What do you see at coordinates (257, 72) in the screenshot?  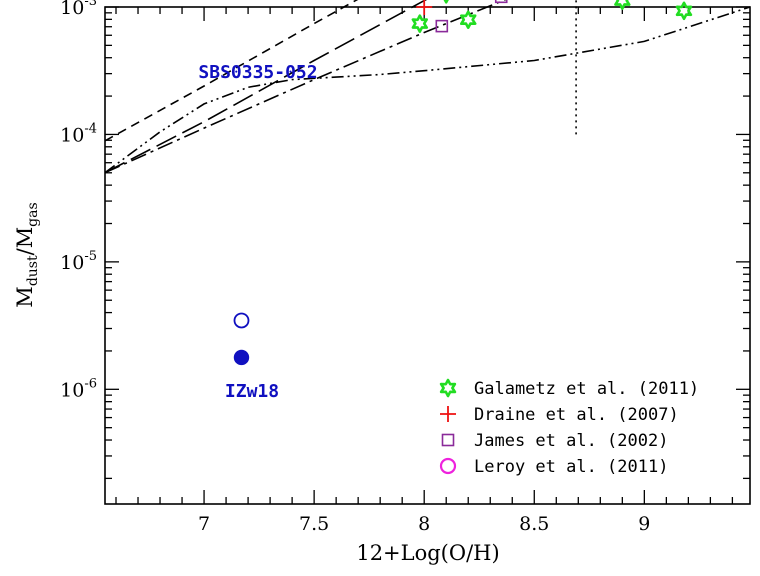 I see `annotation-sbs0335: SBS0335-052` at bounding box center [257, 72].